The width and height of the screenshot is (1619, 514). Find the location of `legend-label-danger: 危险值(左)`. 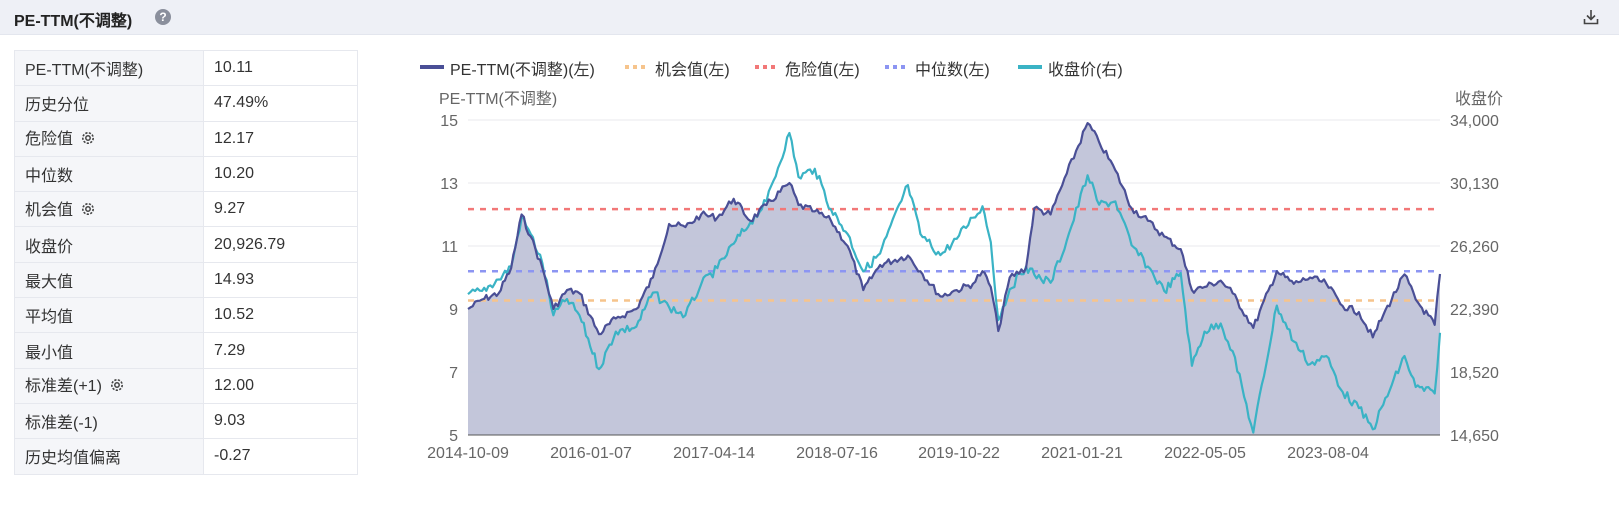

legend-label-danger: 危险值(左) is located at coordinates (822, 70).